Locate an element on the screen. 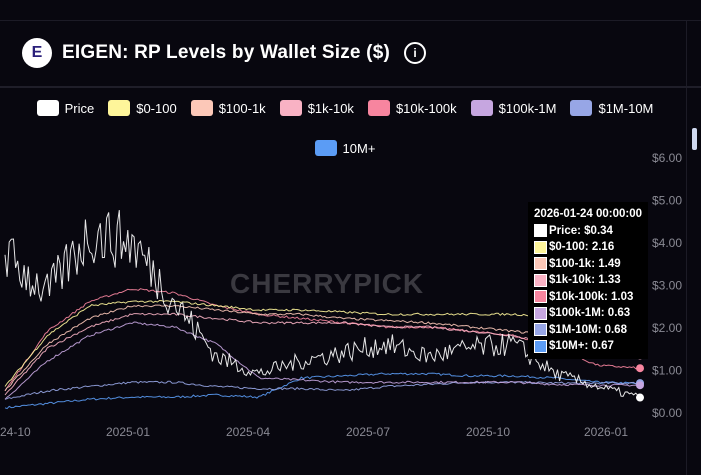  tooltip-text: $10k-100k: 1.03 is located at coordinates (591, 296).